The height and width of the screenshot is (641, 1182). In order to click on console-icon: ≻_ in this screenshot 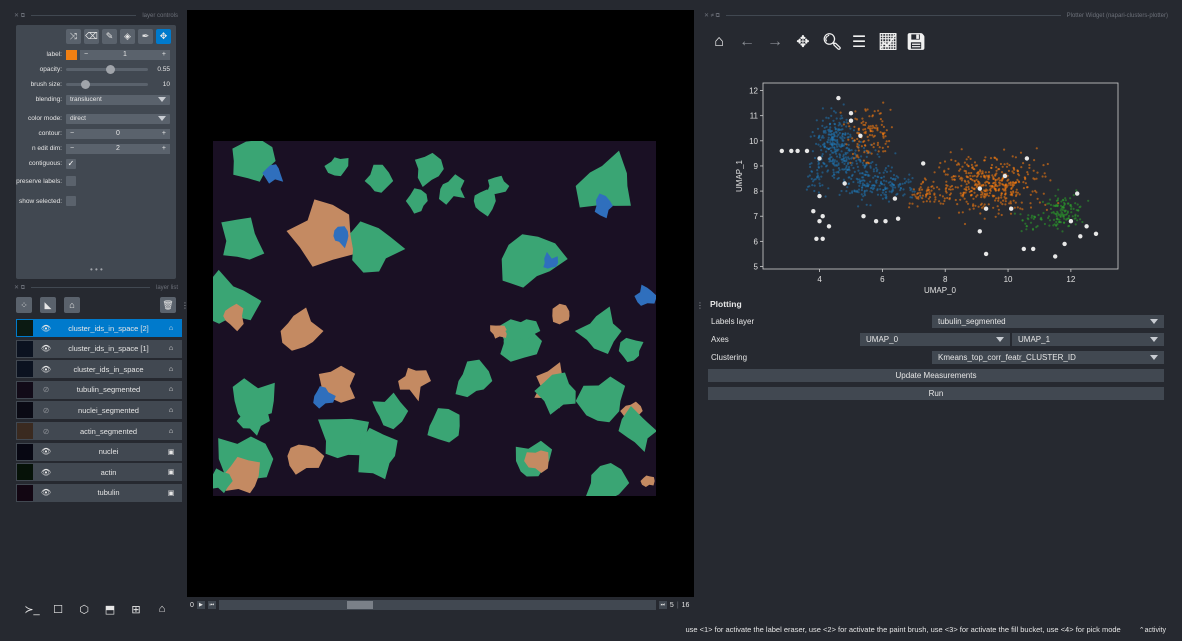, I will do `click(32, 609)`.